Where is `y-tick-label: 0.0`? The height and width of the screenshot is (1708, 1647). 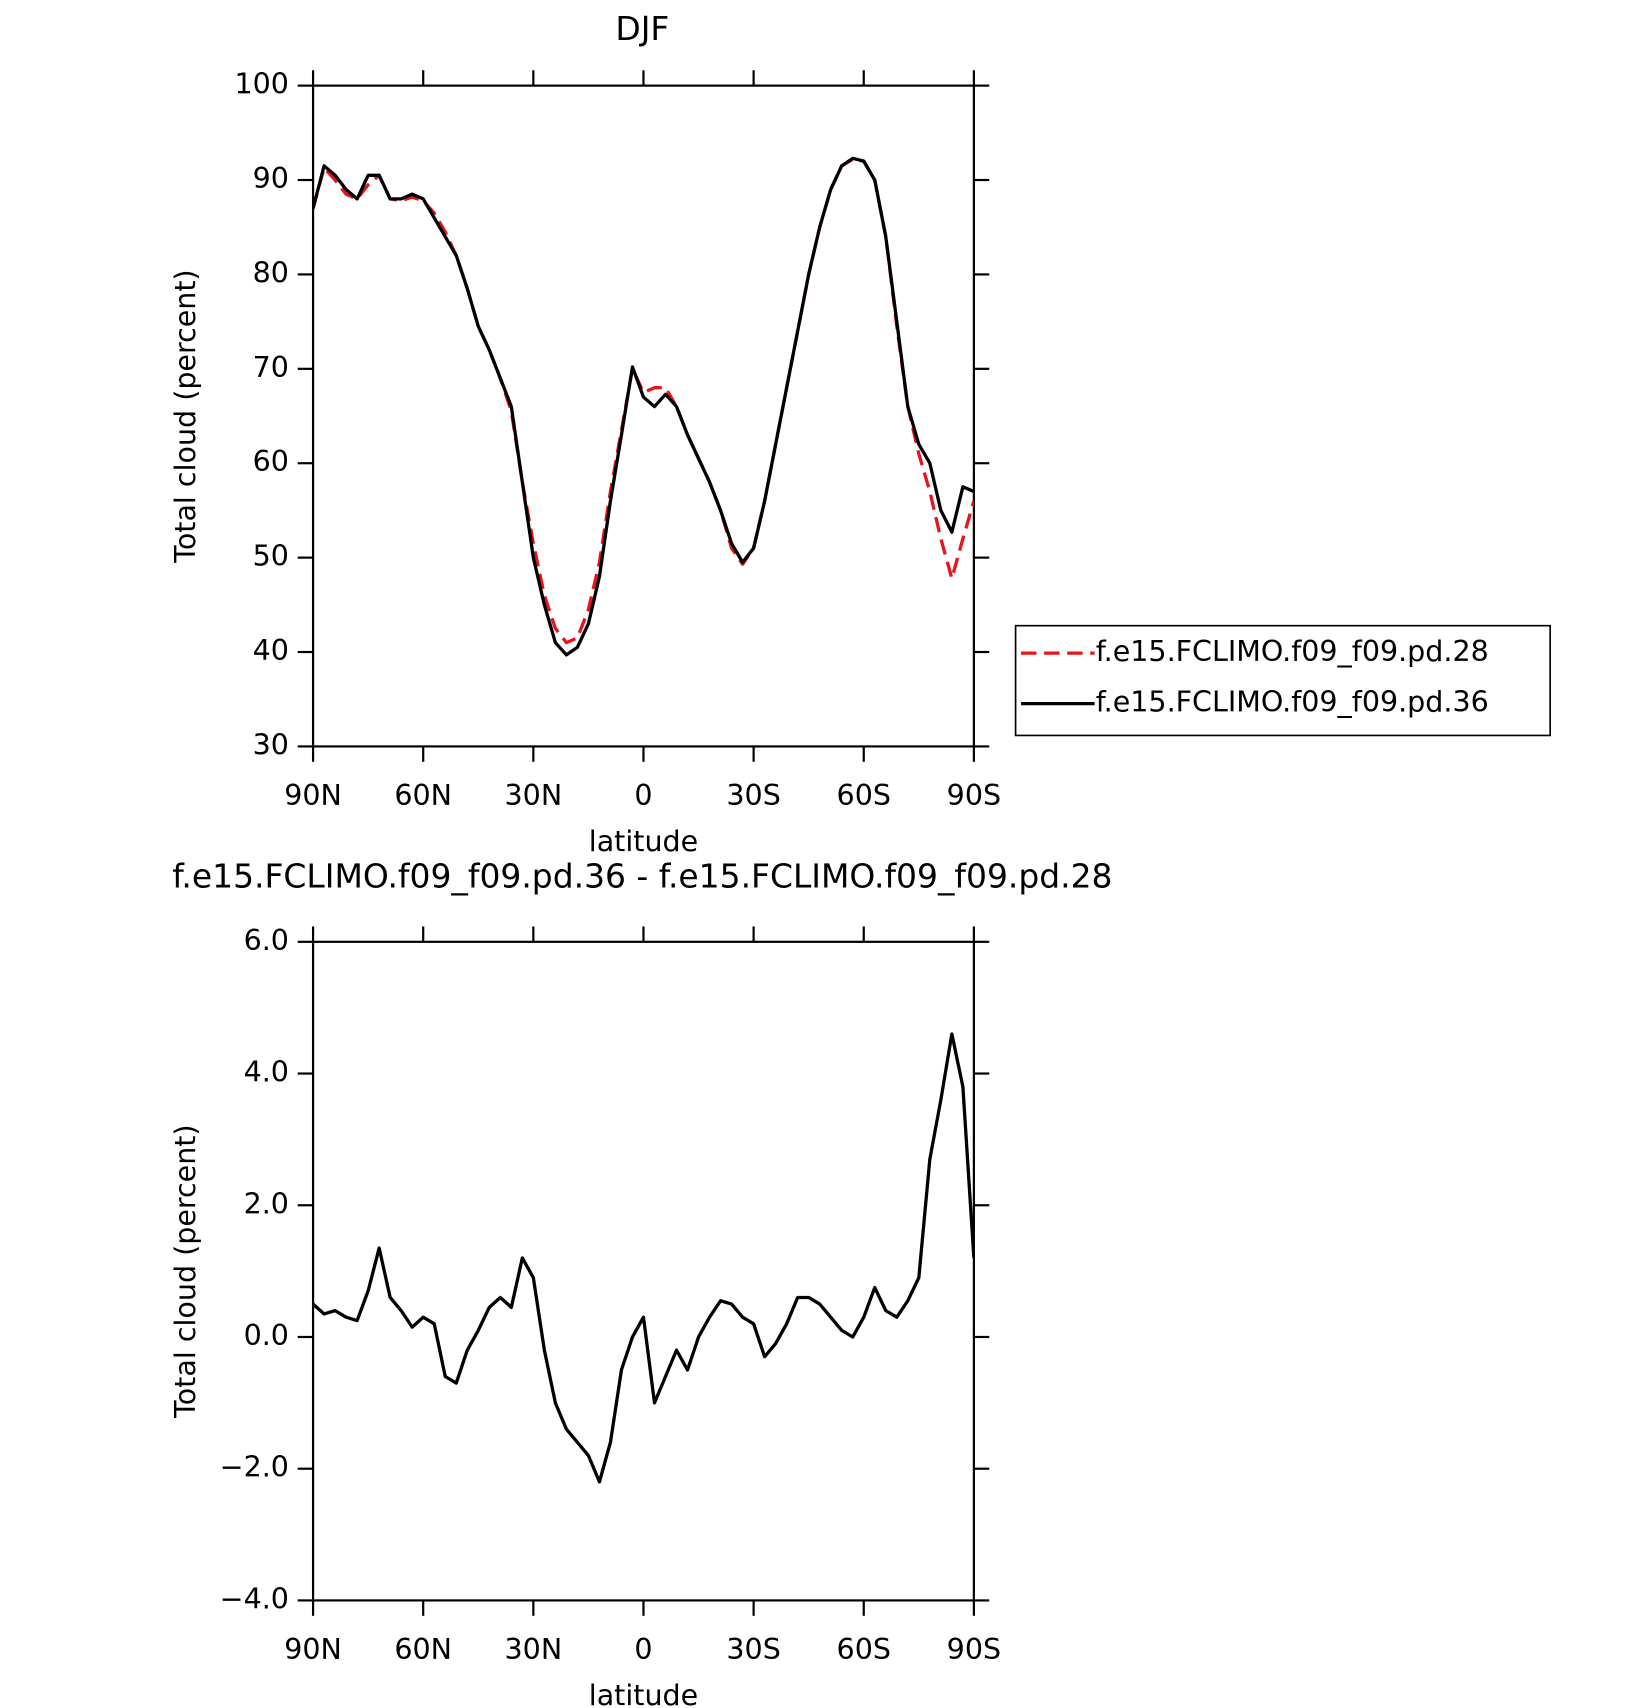 y-tick-label: 0.0 is located at coordinates (266, 1335).